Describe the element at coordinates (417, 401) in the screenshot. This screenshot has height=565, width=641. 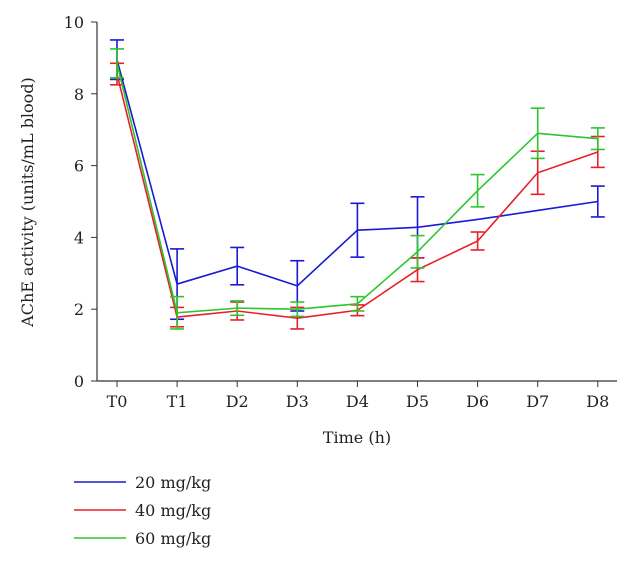
I see `x-tick-label: D5` at that location.